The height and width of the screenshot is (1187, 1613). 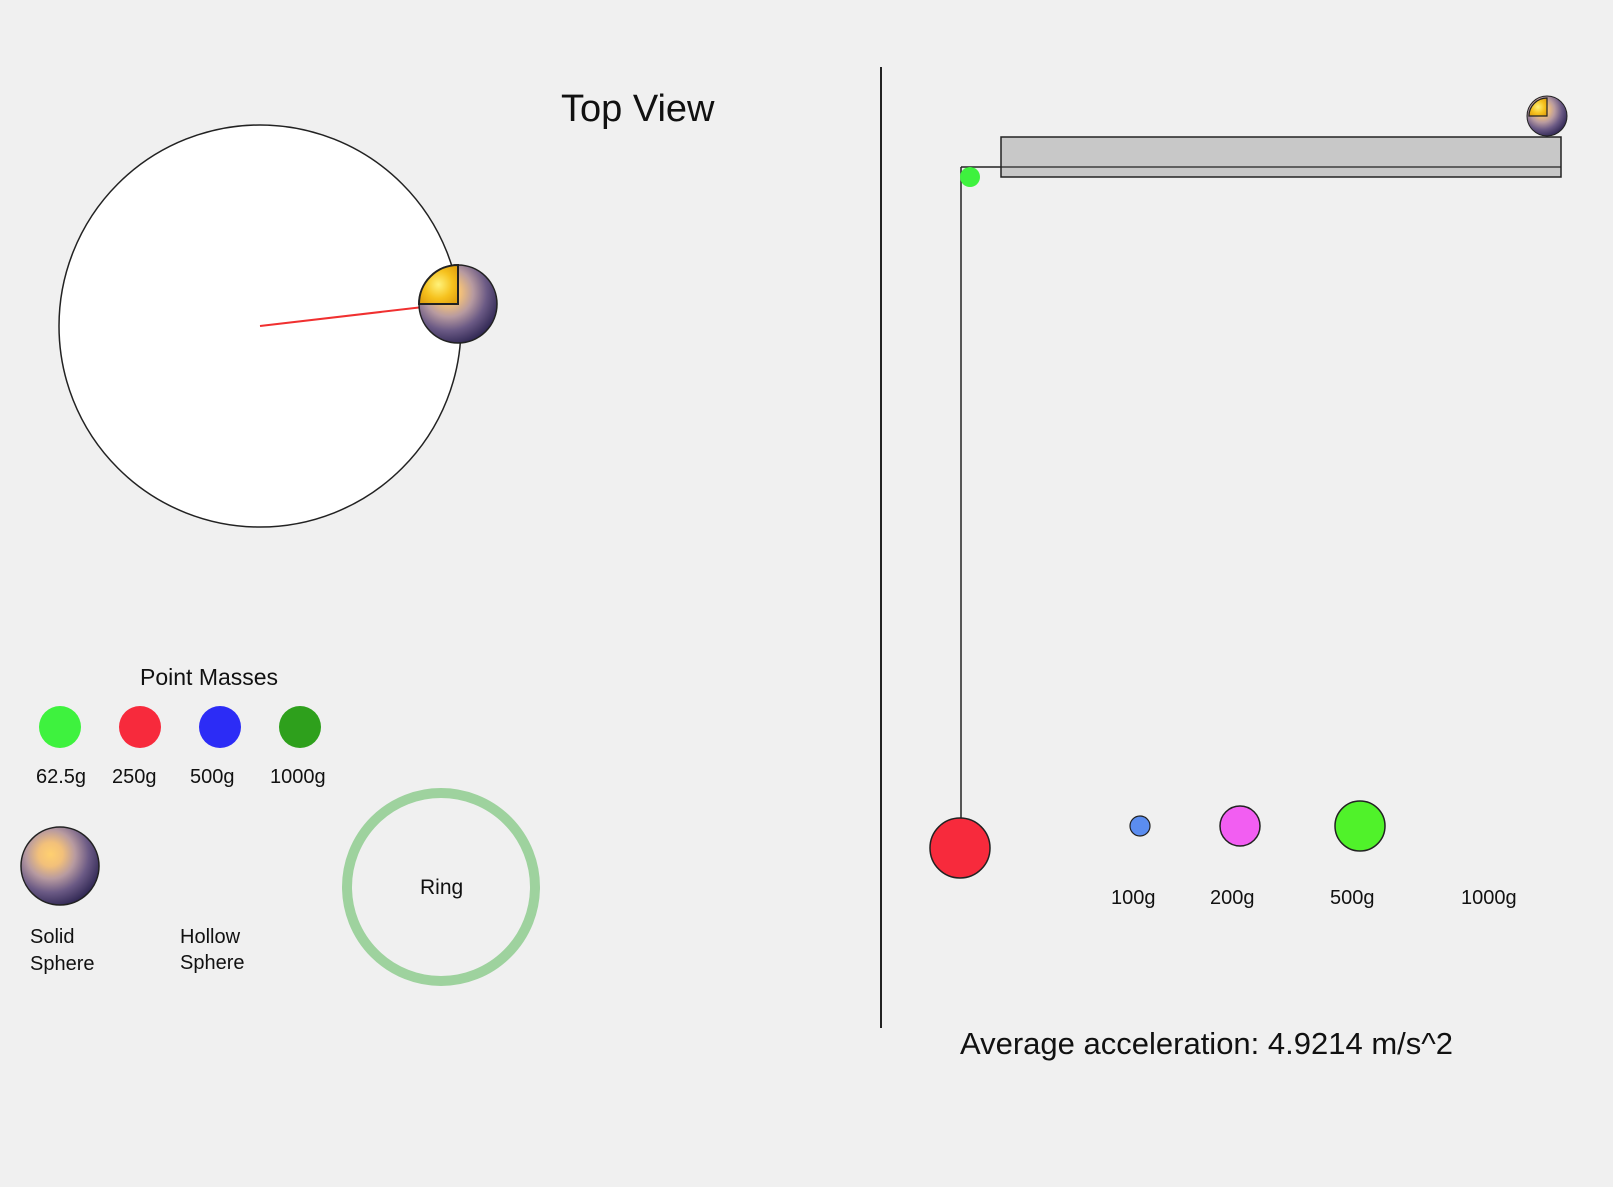 I want to click on pulley-marker, so click(x=970, y=177).